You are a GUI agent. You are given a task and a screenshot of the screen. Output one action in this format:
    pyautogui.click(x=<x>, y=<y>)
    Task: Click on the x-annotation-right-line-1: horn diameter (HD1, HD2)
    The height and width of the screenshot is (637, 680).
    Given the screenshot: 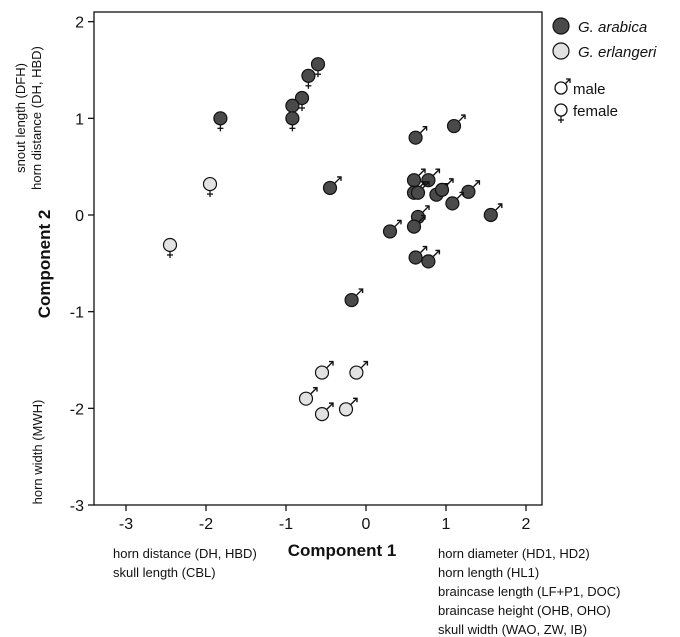 What is the action you would take?
    pyautogui.click(x=514, y=553)
    